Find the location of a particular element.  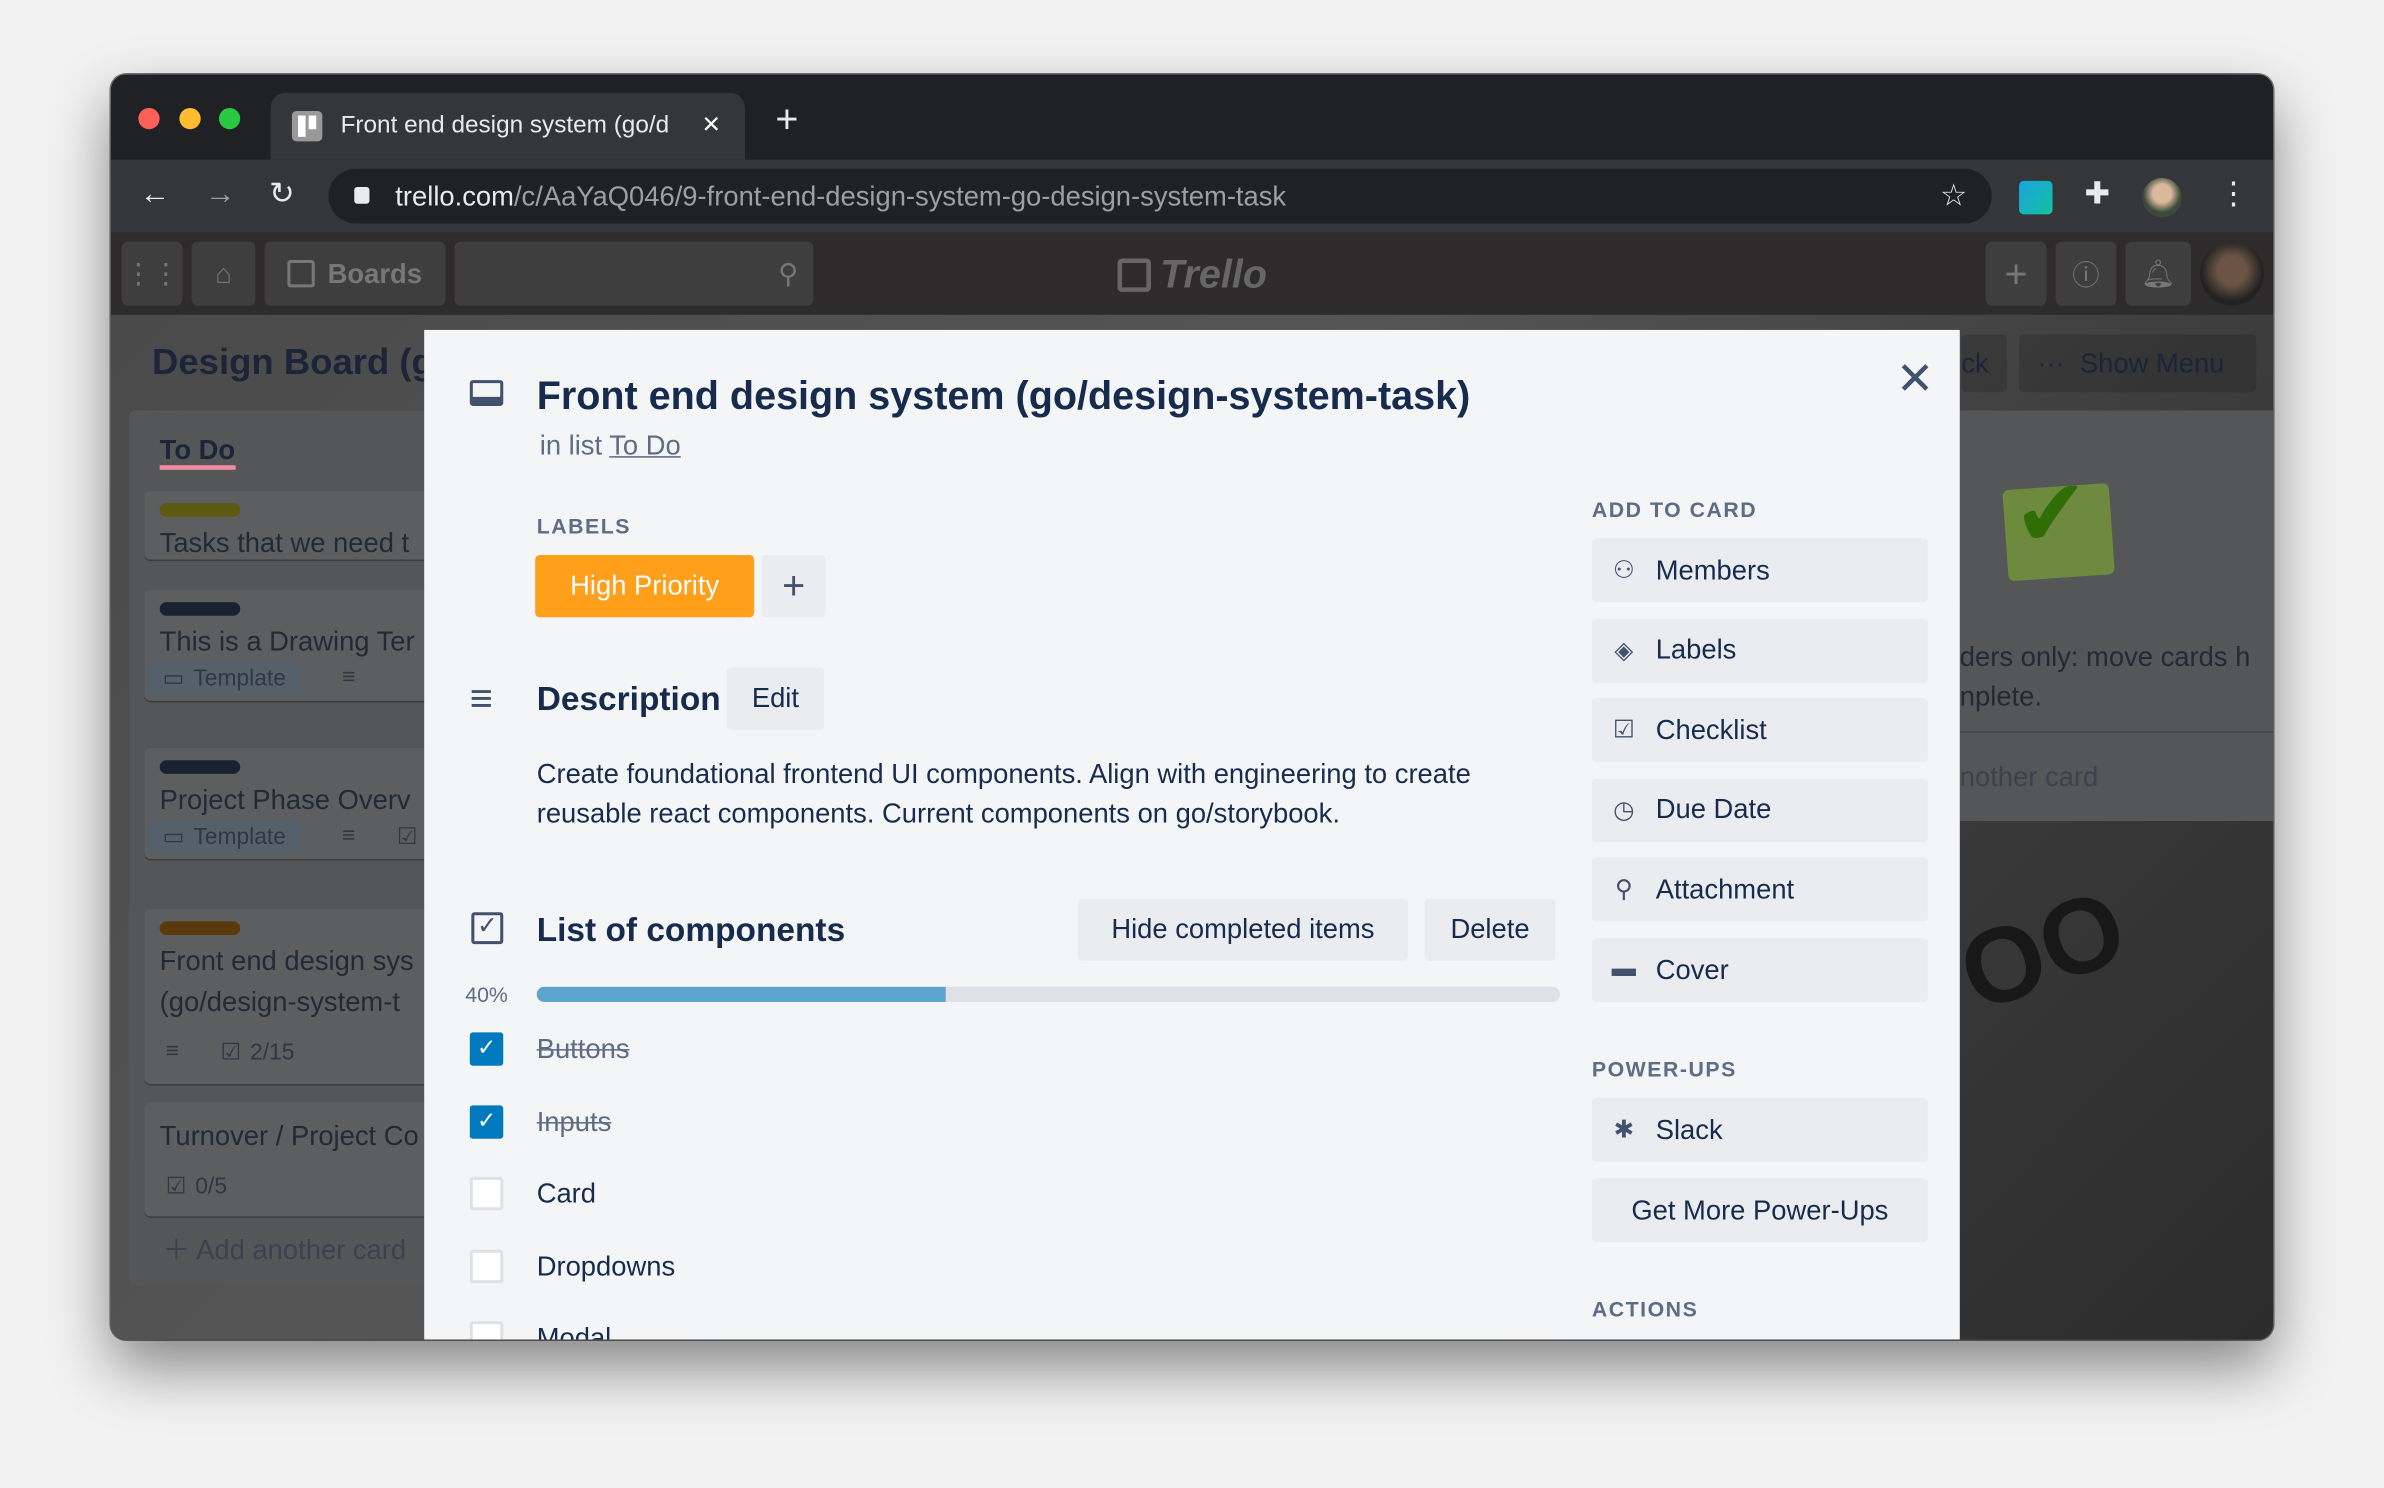

extension-icon is located at coordinates (2036, 197).